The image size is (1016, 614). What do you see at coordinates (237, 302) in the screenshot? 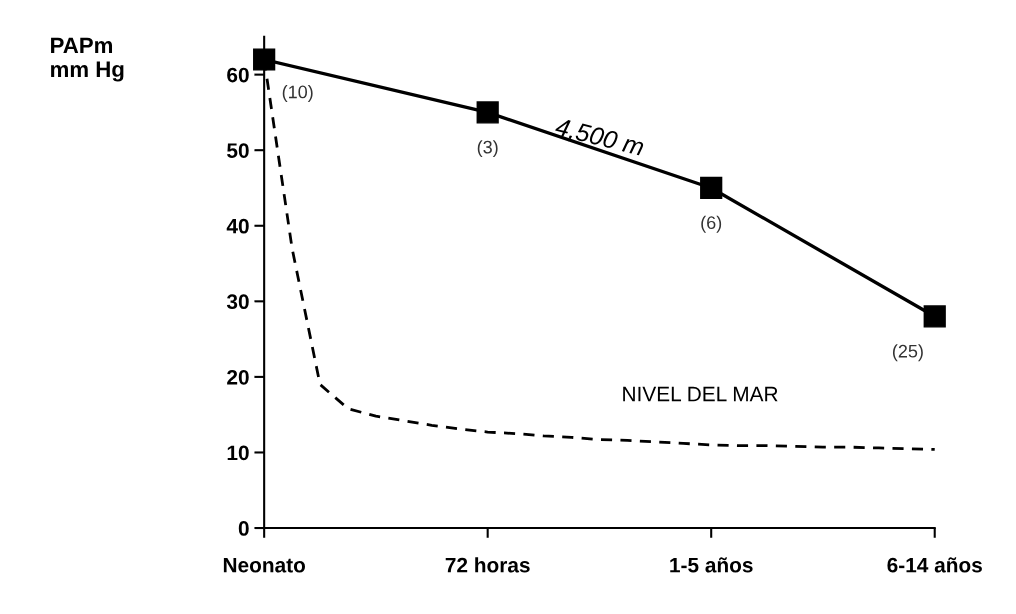
I see `y-tick-label: 30` at bounding box center [237, 302].